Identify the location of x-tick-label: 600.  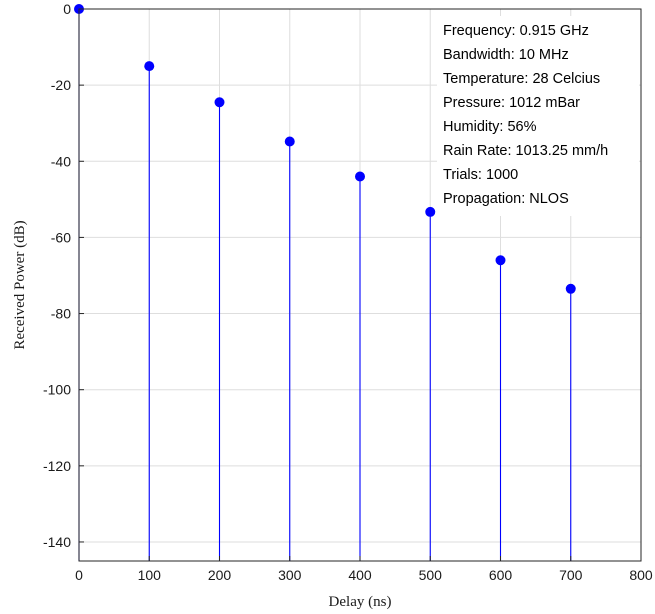
(501, 575).